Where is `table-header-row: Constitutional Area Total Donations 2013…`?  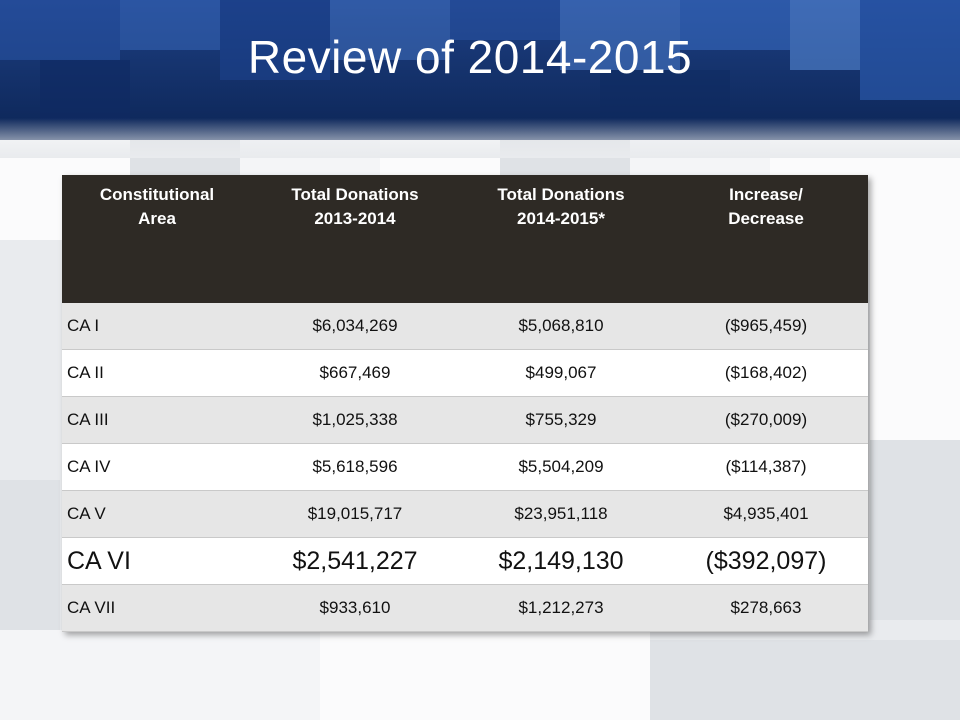
table-header-row: Constitutional Area Total Donations 2013… is located at coordinates (465, 239).